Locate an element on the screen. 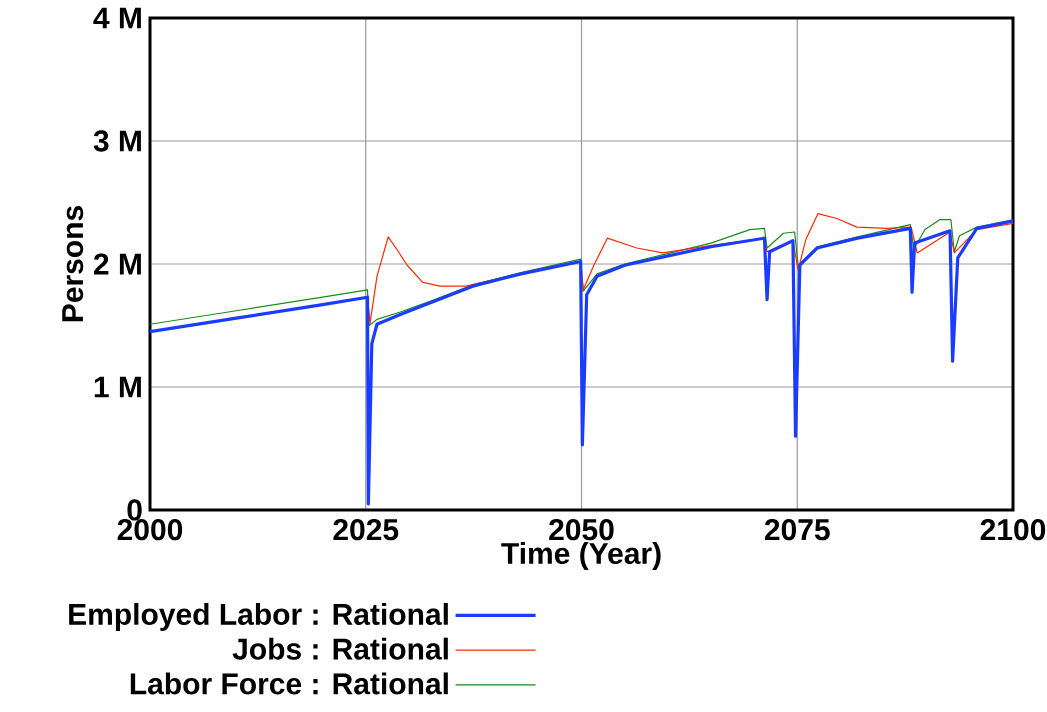 The height and width of the screenshot is (712, 1047). y-axis-title: Persons is located at coordinates (73, 264).